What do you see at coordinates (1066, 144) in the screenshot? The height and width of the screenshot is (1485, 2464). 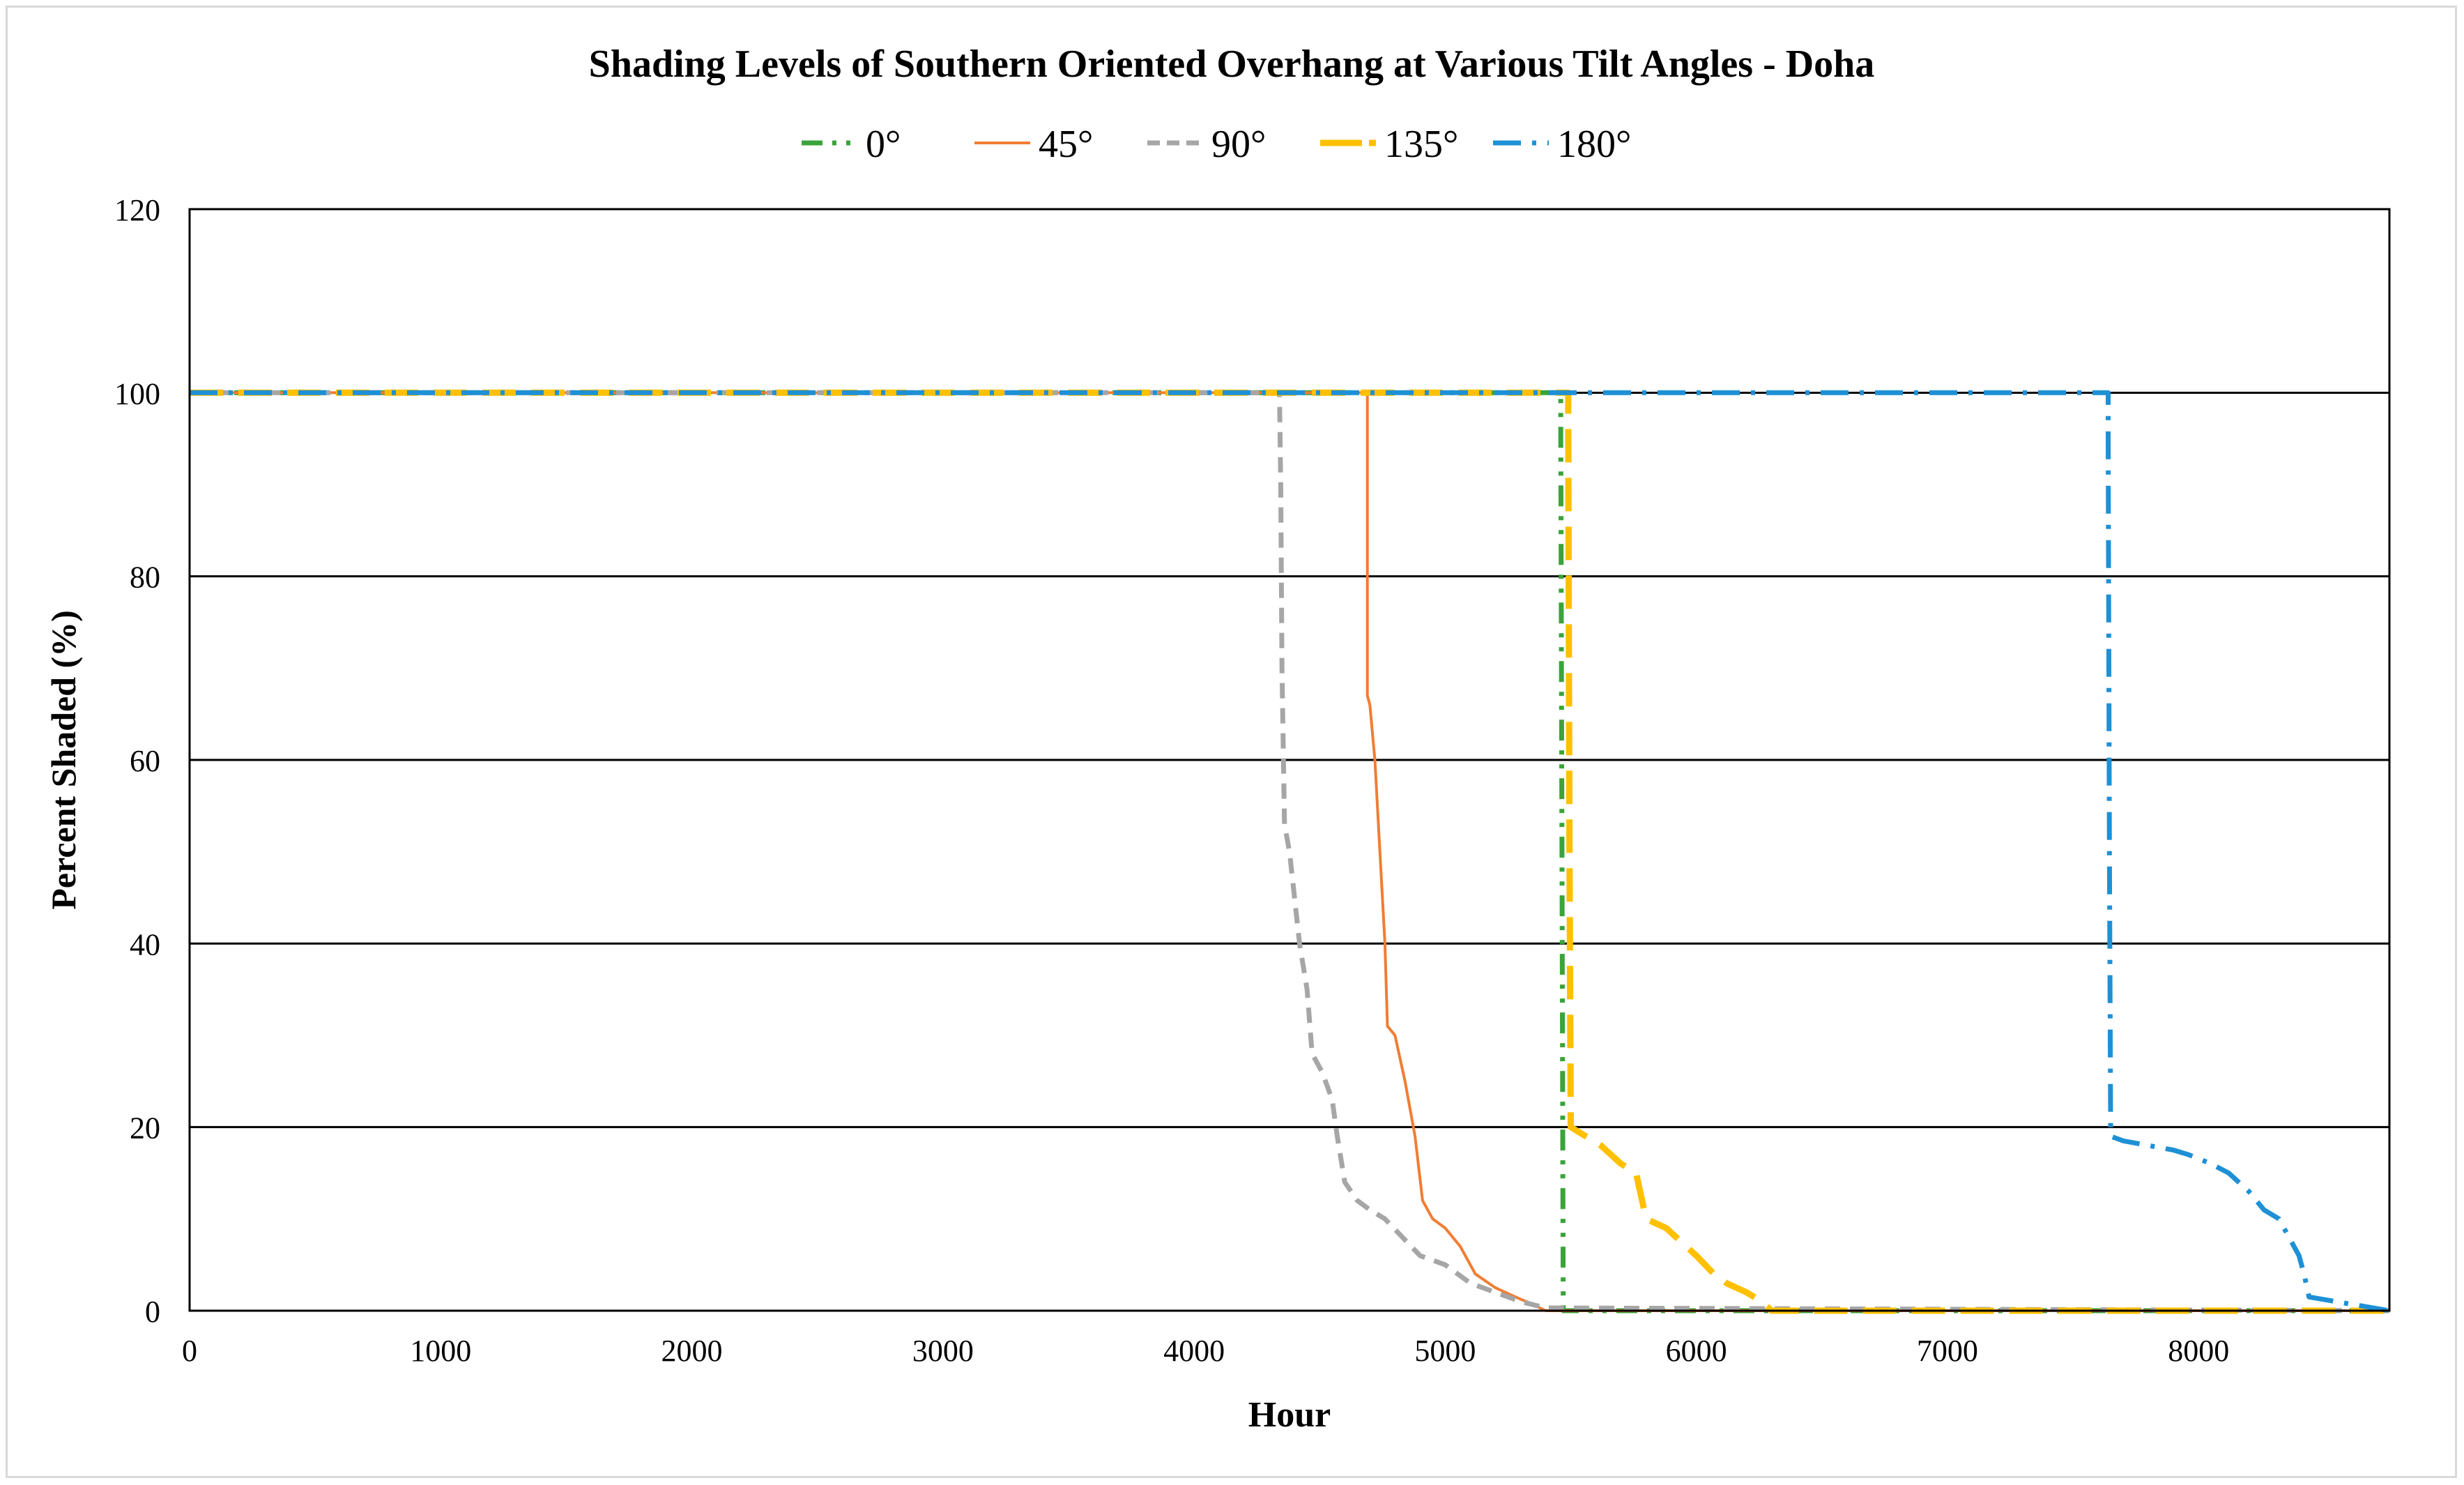 I see `legend-label-1: 45°` at bounding box center [1066, 144].